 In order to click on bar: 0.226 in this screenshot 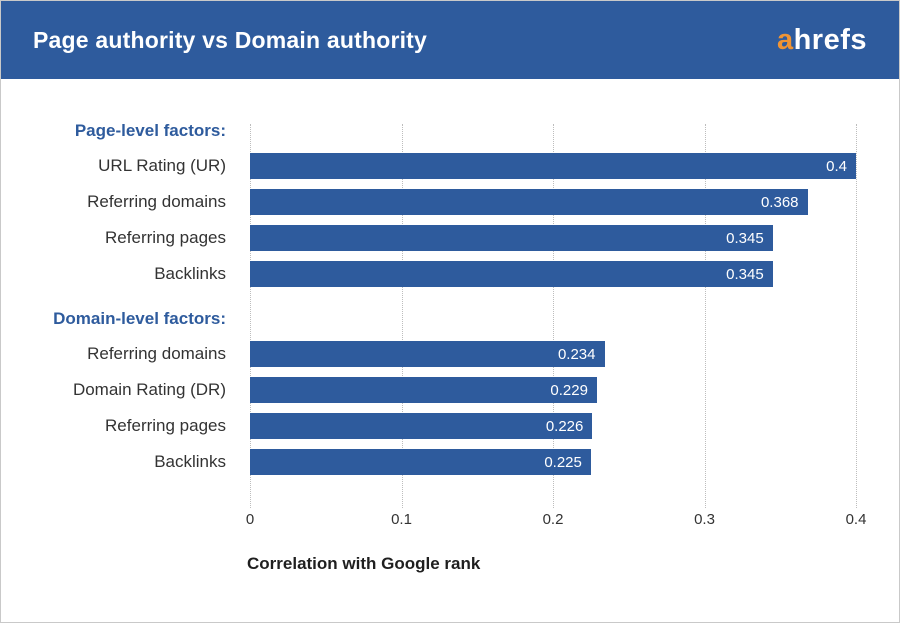, I will do `click(421, 426)`.